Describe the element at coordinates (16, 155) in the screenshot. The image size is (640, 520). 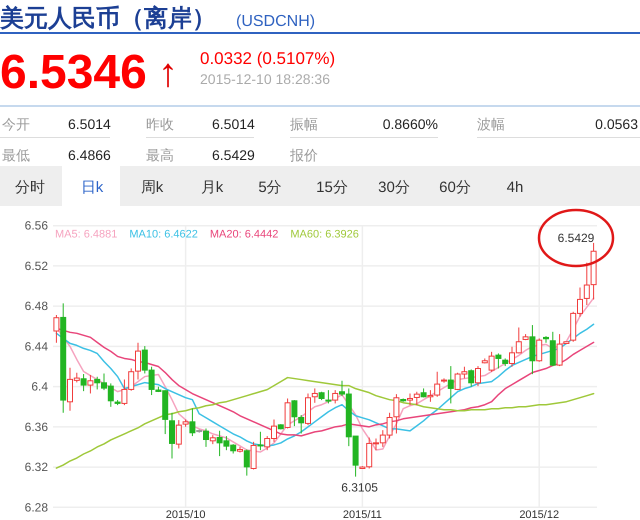
I see `text: 最低` at that location.